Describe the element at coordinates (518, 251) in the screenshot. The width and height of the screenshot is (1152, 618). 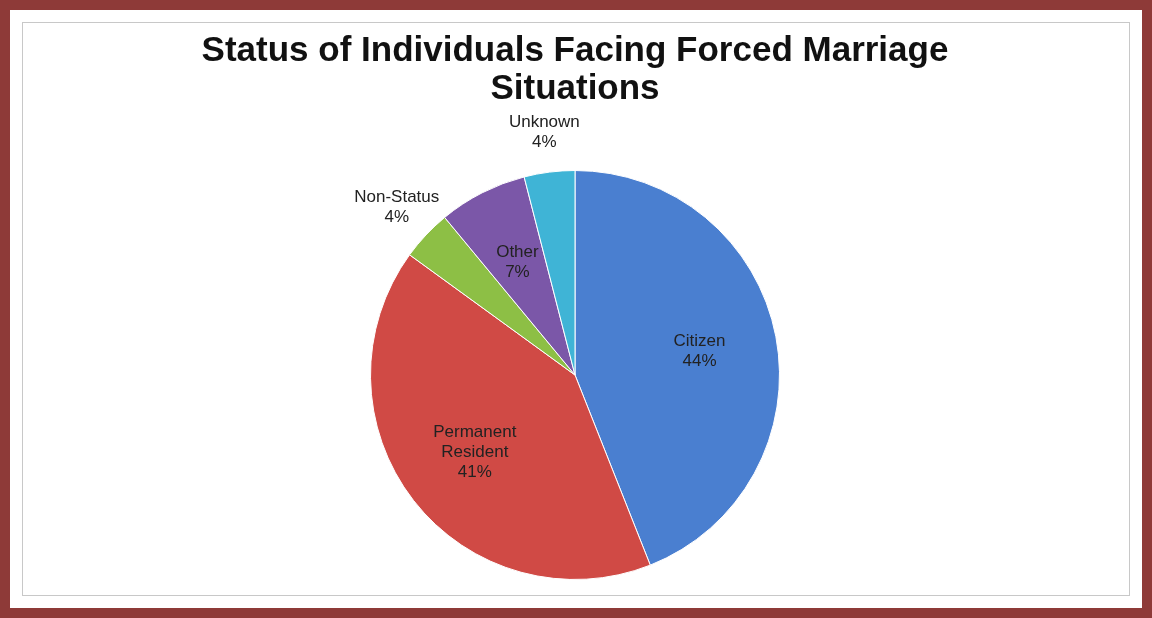
I see `slice-label: Other` at that location.